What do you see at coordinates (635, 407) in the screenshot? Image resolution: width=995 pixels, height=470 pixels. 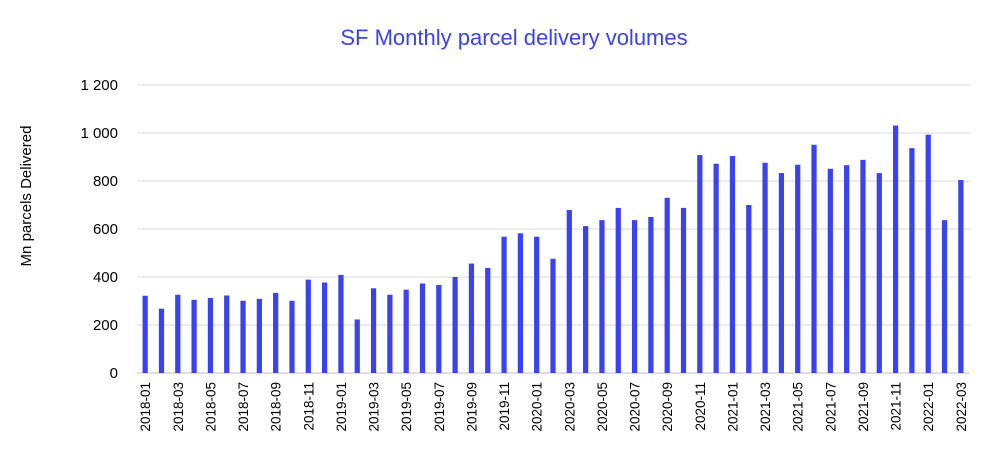 I see `x-tick-label: 2020-07` at bounding box center [635, 407].